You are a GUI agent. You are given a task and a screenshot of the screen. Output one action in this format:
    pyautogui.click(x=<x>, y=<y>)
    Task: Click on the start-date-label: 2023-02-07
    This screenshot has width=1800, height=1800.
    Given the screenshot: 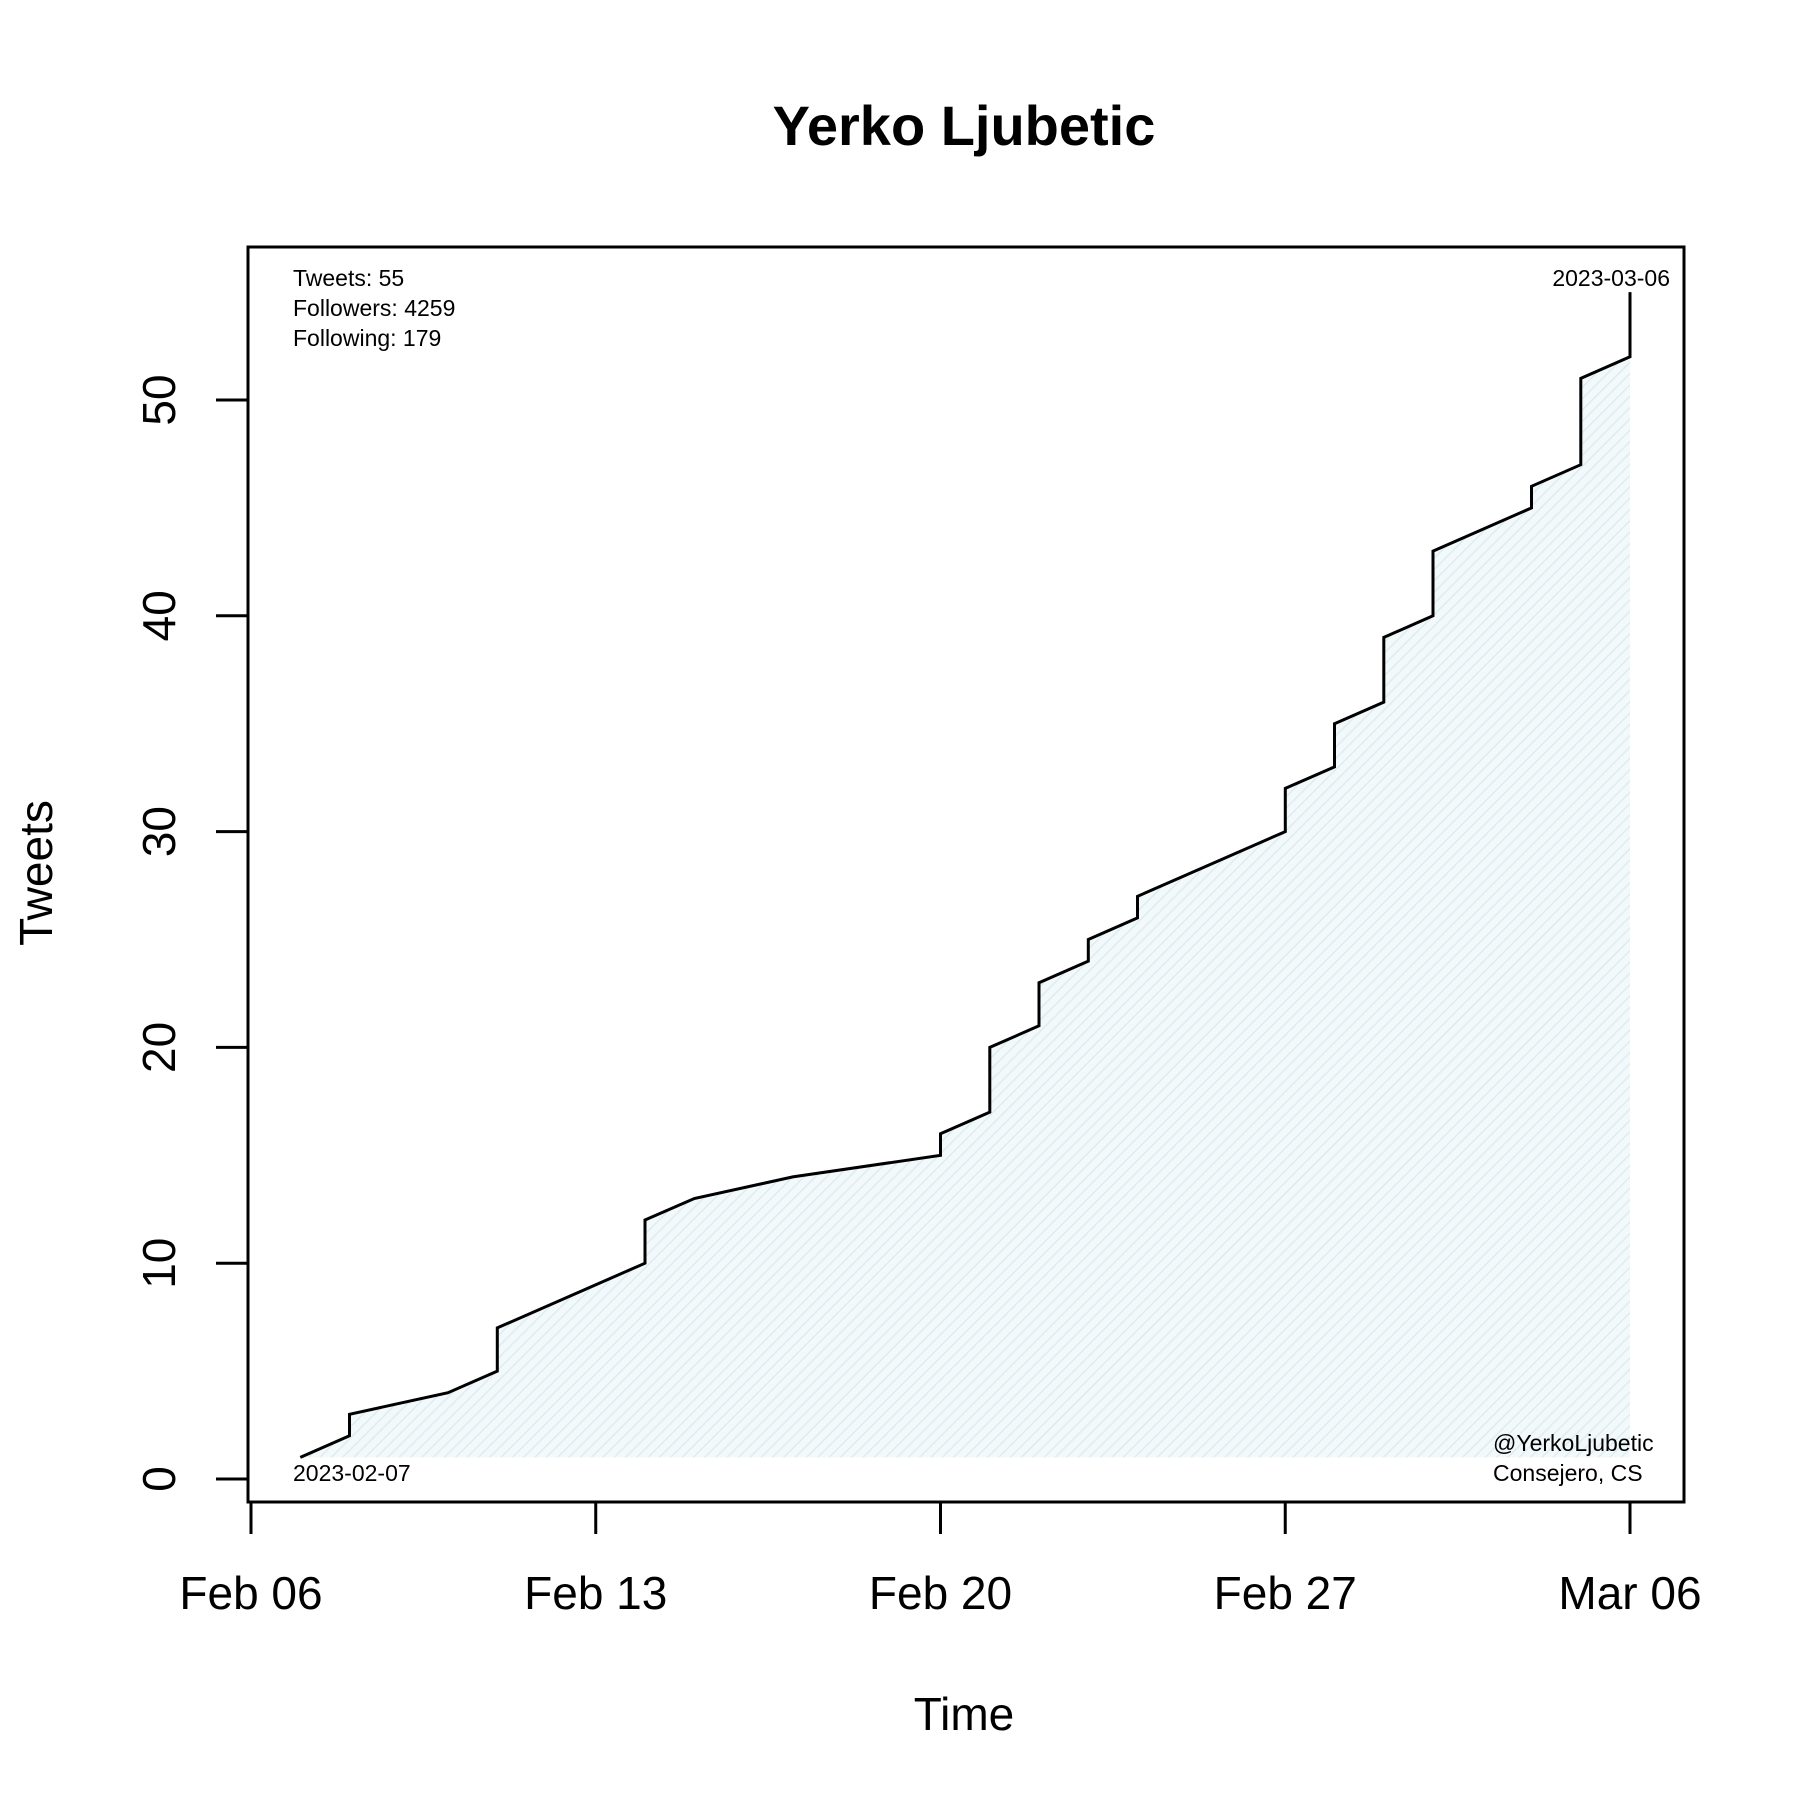 What is the action you would take?
    pyautogui.click(x=352, y=1473)
    